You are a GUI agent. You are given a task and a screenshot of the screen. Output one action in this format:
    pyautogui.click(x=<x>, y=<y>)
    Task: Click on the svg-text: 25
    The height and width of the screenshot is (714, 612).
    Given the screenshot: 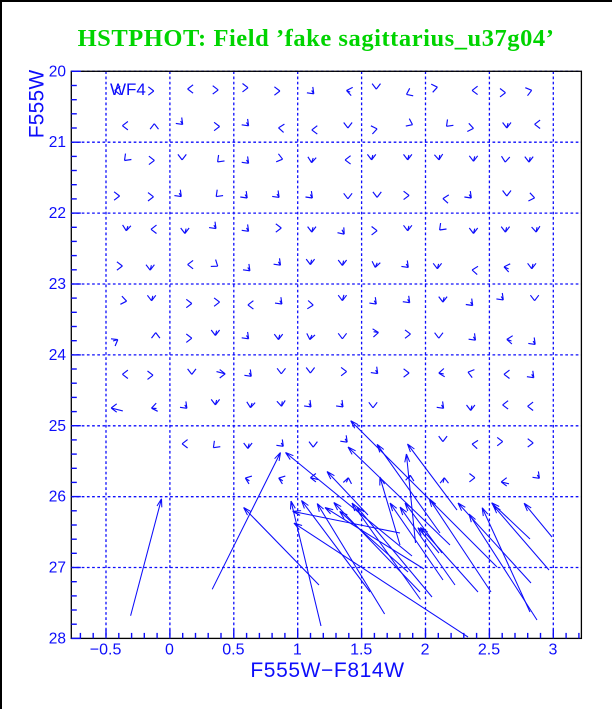 What is the action you would take?
    pyautogui.click(x=57, y=426)
    